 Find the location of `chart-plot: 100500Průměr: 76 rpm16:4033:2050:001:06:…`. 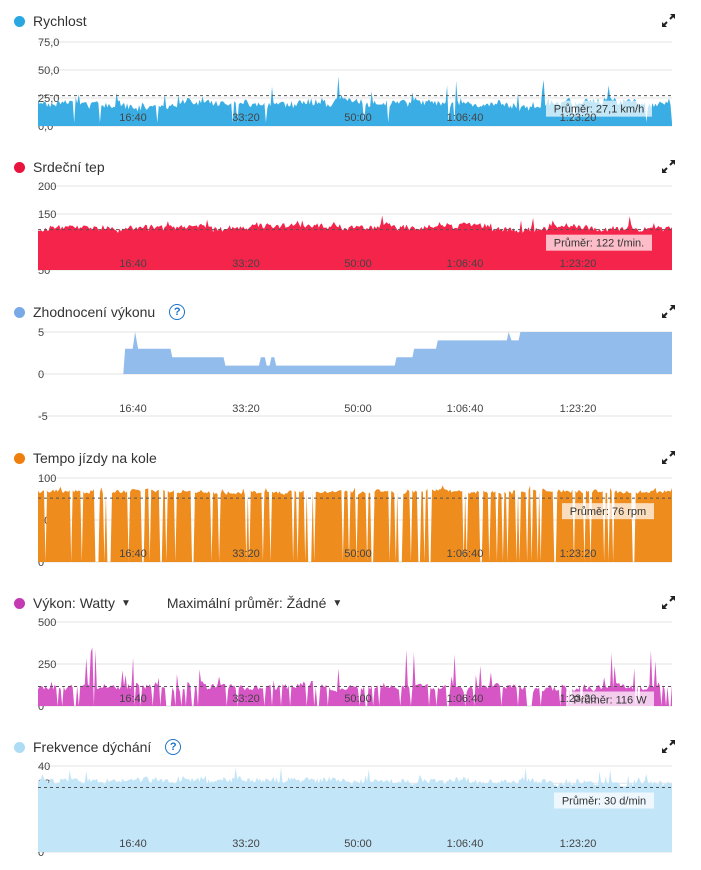

chart-plot: 100500Průměr: 76 rpm16:4033:2050:001:06:… is located at coordinates (355, 521).